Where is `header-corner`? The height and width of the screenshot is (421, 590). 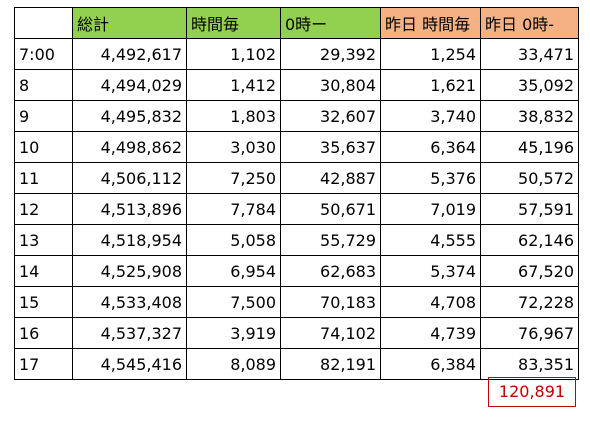 header-corner is located at coordinates (43, 23).